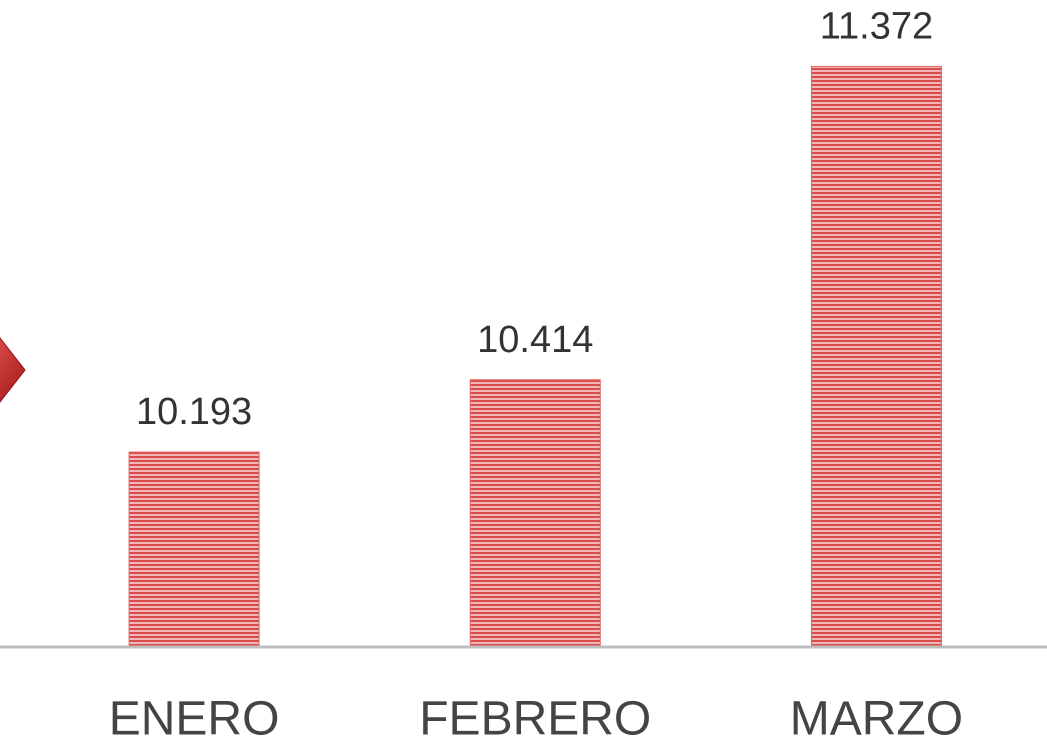 This screenshot has width=1047, height=754. What do you see at coordinates (13, 370) in the screenshot?
I see `diamond-decoration` at bounding box center [13, 370].